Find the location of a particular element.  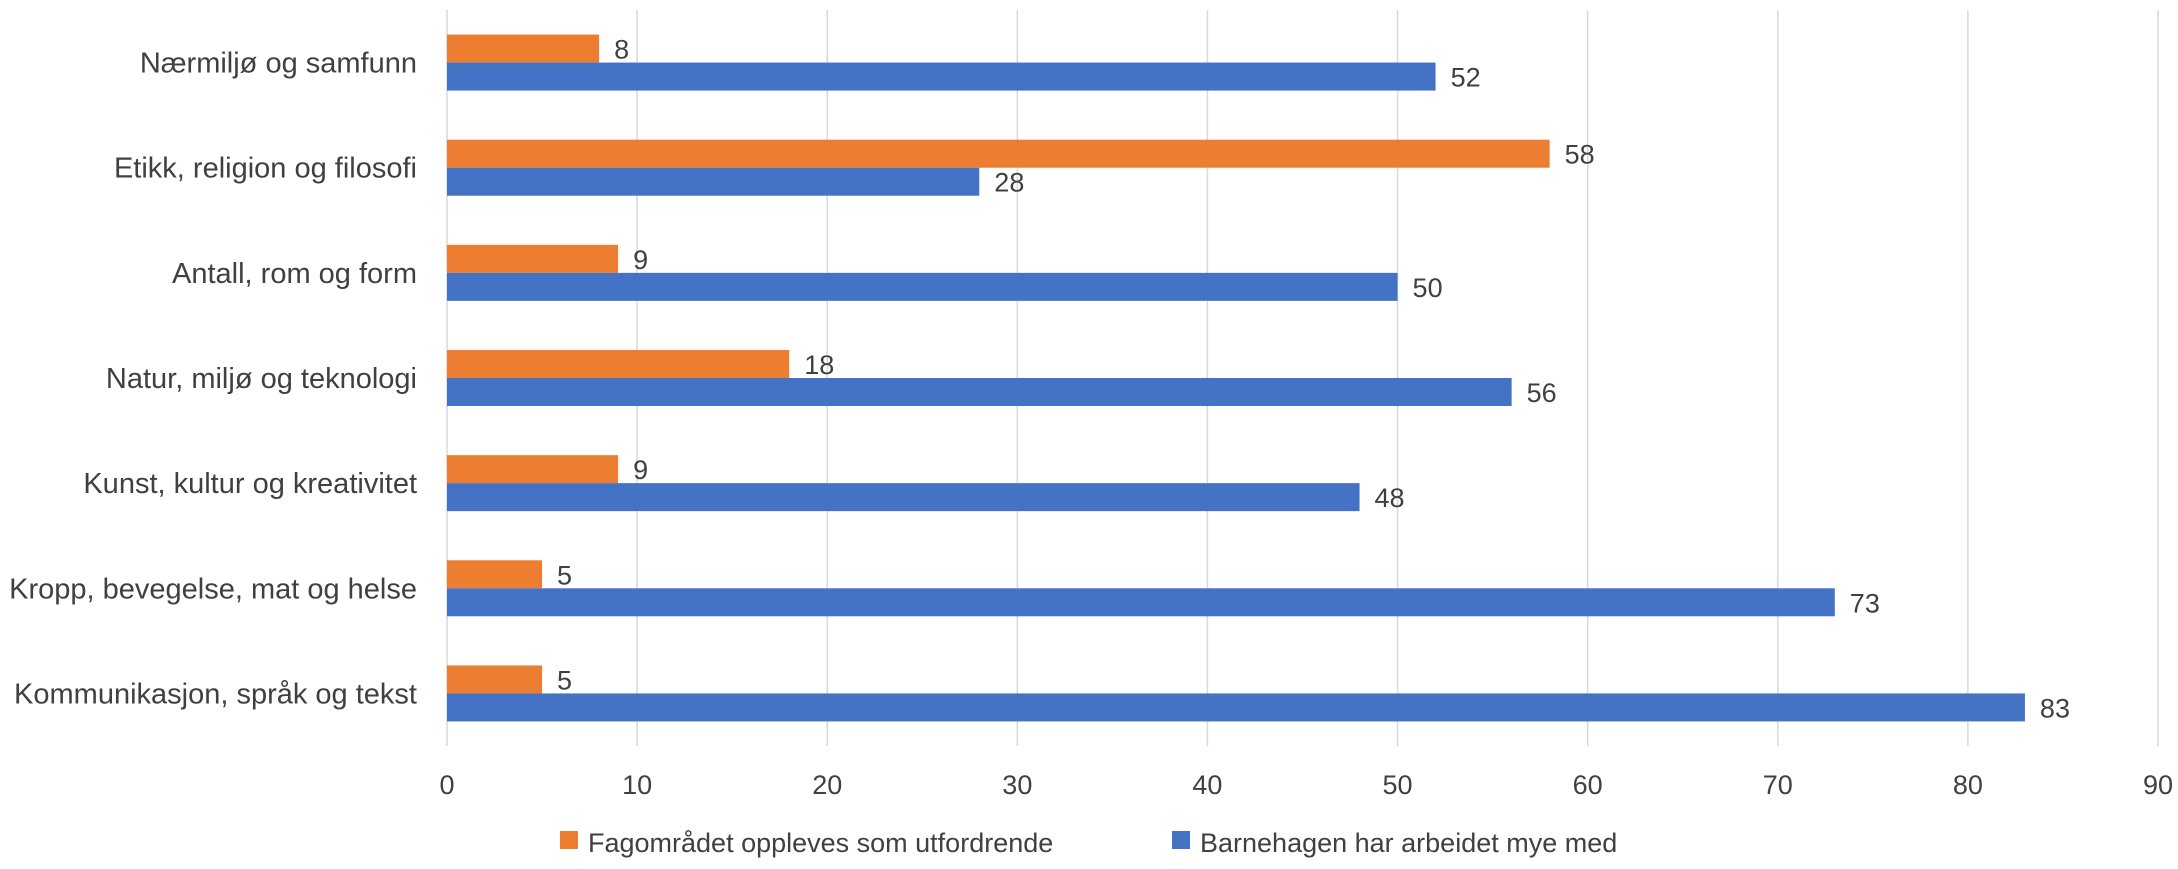

legend-label: Fagområdet oppleves som utfordrende is located at coordinates (820, 843).